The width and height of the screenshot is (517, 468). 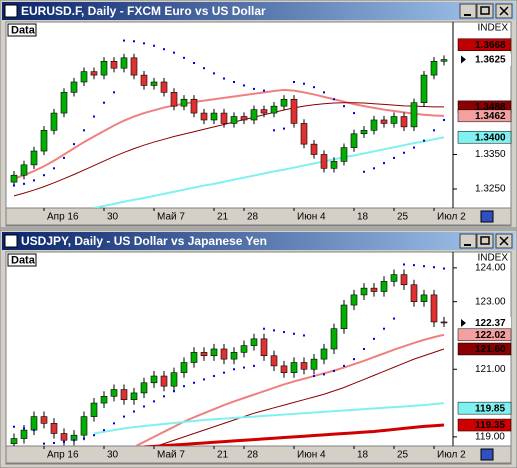 I want to click on price-marker-label: 121.60, so click(x=490, y=349).